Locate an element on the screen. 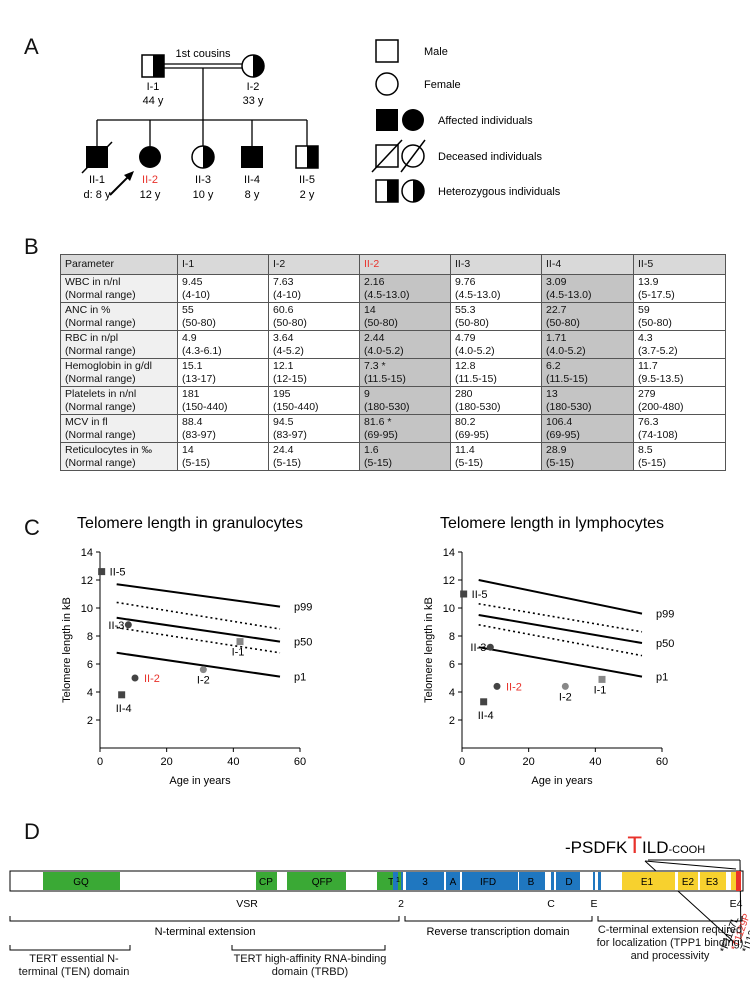  table-cell-parameter: Reticulocytes in ‰ (Normal range) is located at coordinates (119, 456).